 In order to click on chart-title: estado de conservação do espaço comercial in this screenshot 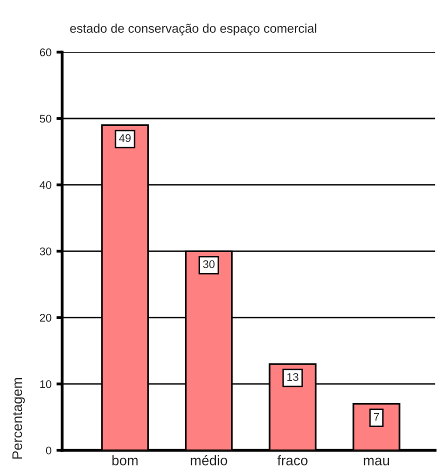, I will do `click(193, 30)`.